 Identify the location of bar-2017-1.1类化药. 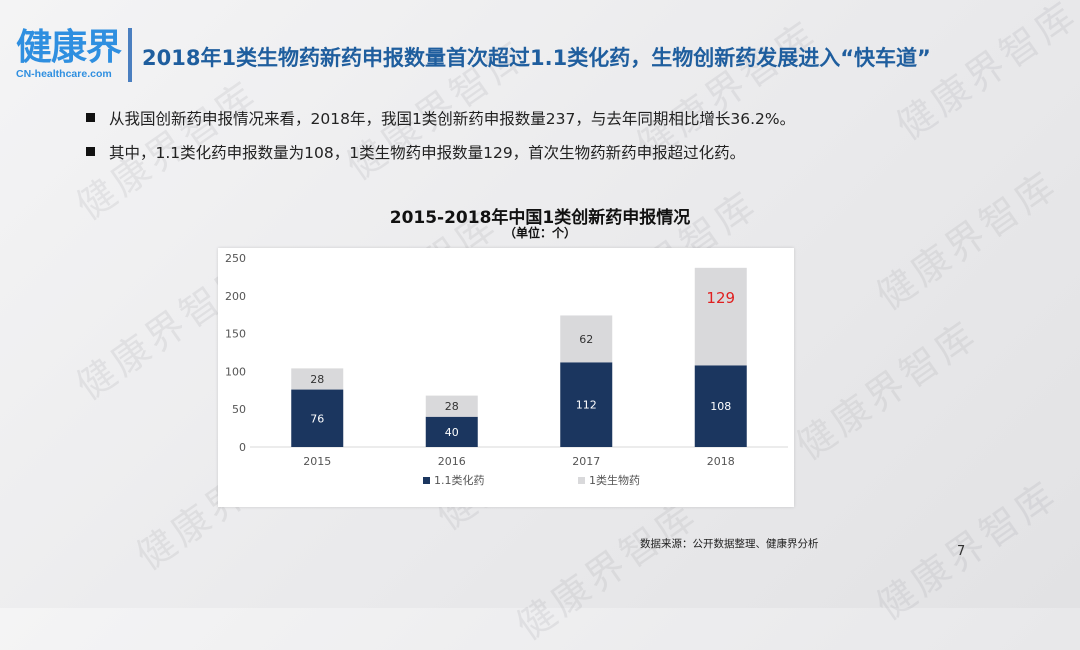
(586, 404).